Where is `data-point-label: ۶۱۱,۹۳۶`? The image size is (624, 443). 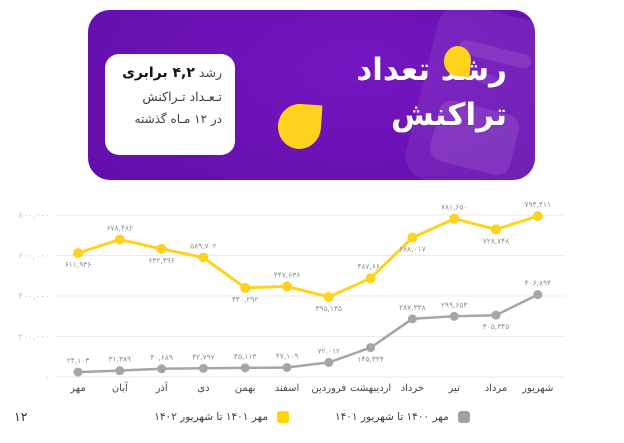
data-point-label: ۶۱۱,۹۳۶ is located at coordinates (78, 264).